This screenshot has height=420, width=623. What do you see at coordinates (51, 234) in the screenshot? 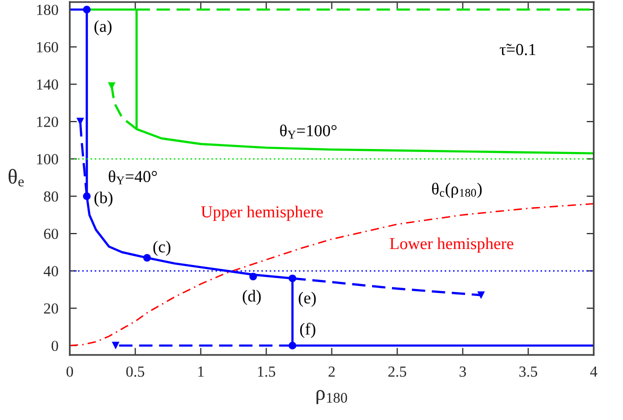
I see `y-tick-label: 60` at bounding box center [51, 234].